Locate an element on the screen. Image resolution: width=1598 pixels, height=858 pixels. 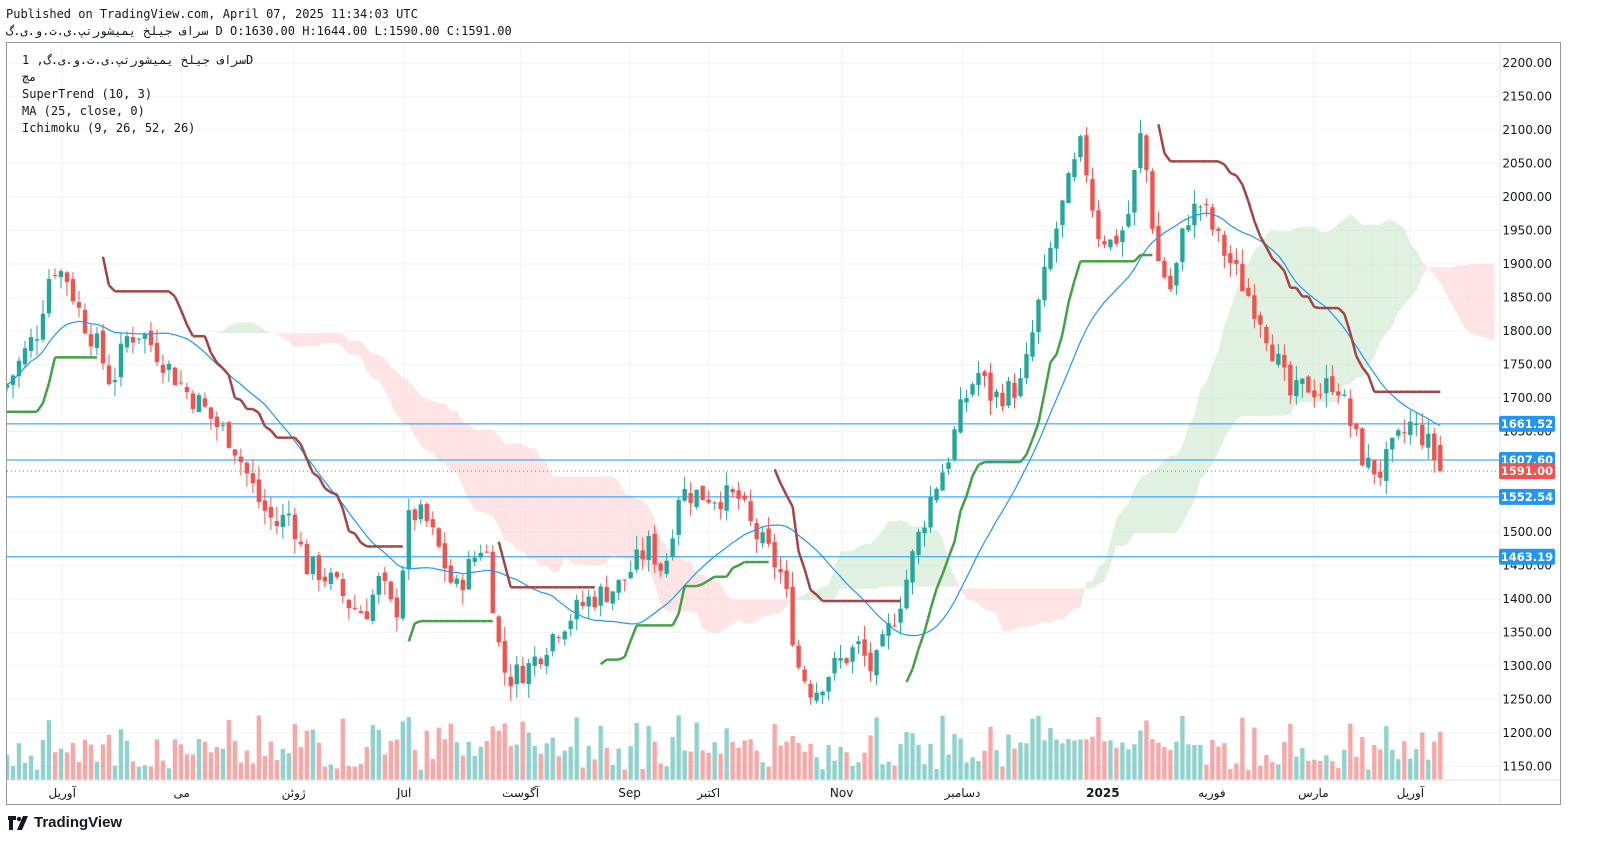
tradingview-logo: TradingView is located at coordinates (65, 822).